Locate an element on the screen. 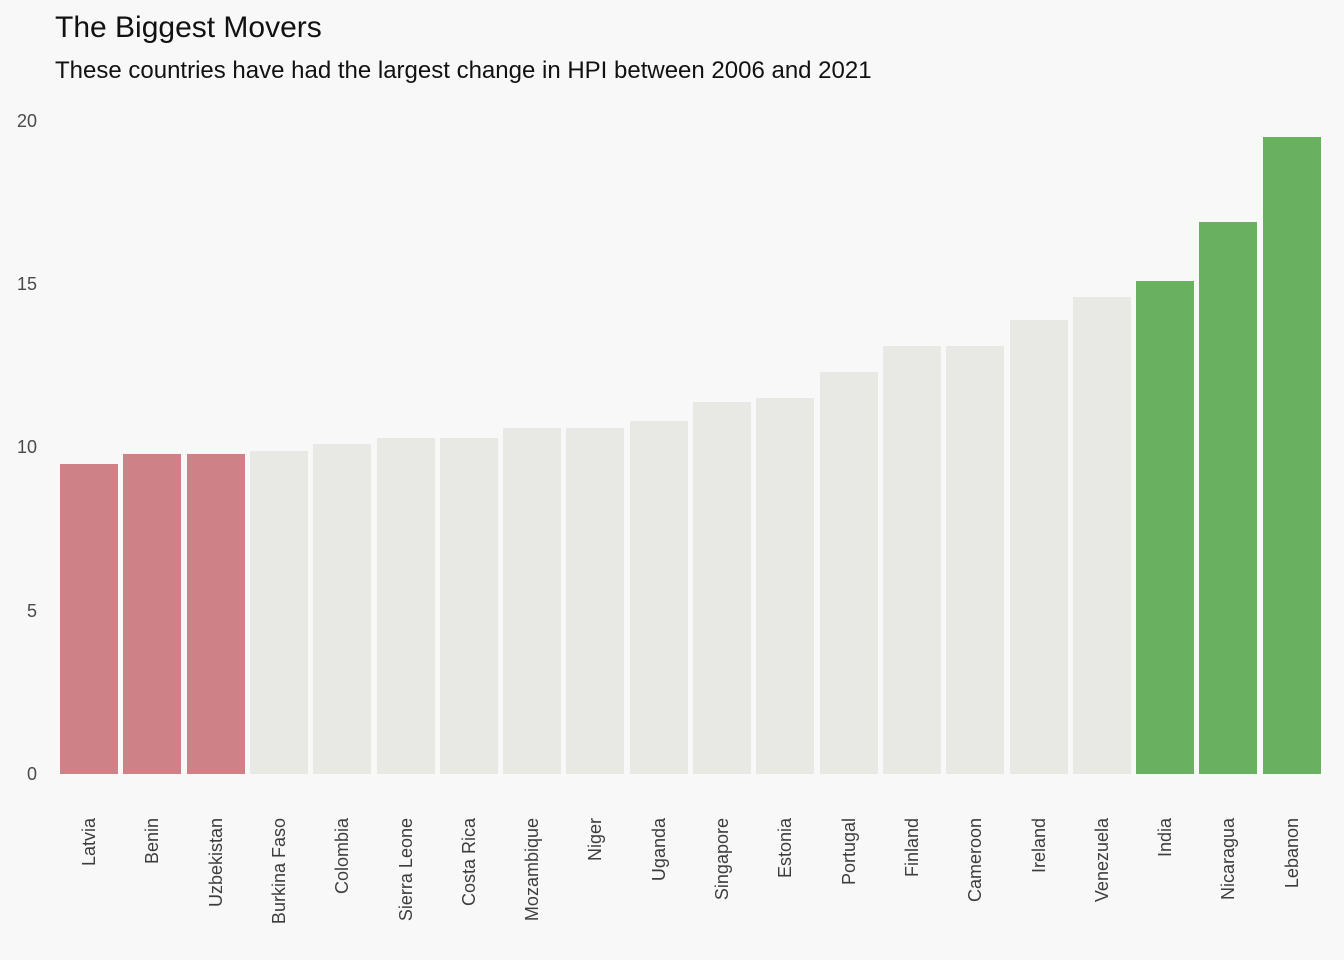 The image size is (1344, 960). y-tick-label-10: 10 is located at coordinates (26, 447).